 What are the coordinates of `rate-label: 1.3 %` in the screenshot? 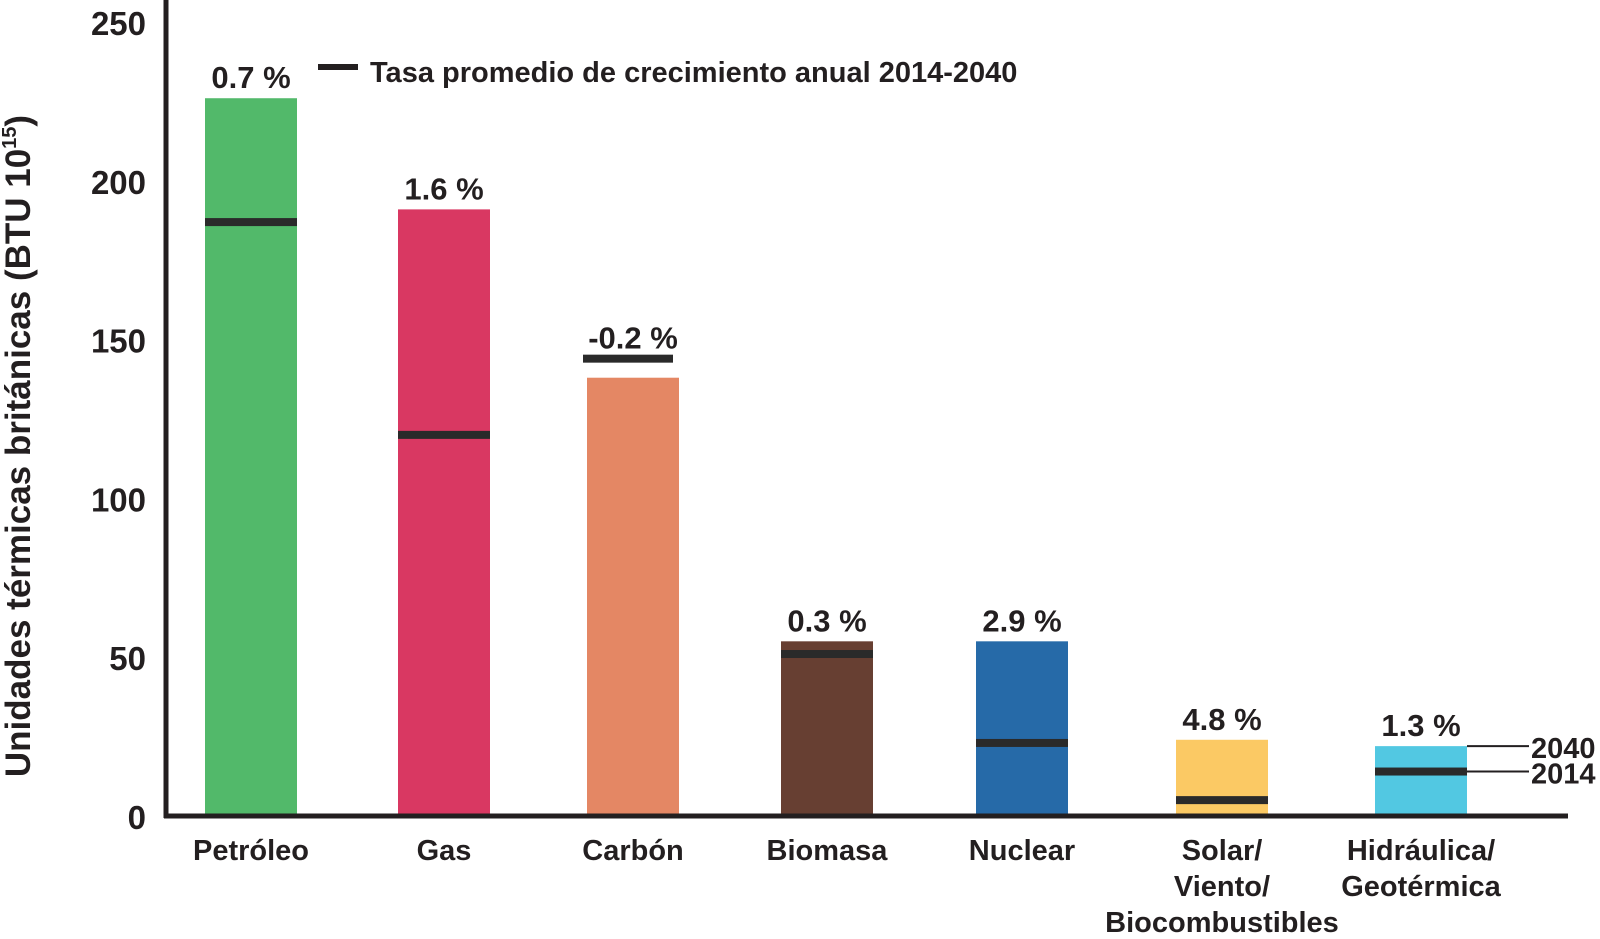 It's located at (1420, 725).